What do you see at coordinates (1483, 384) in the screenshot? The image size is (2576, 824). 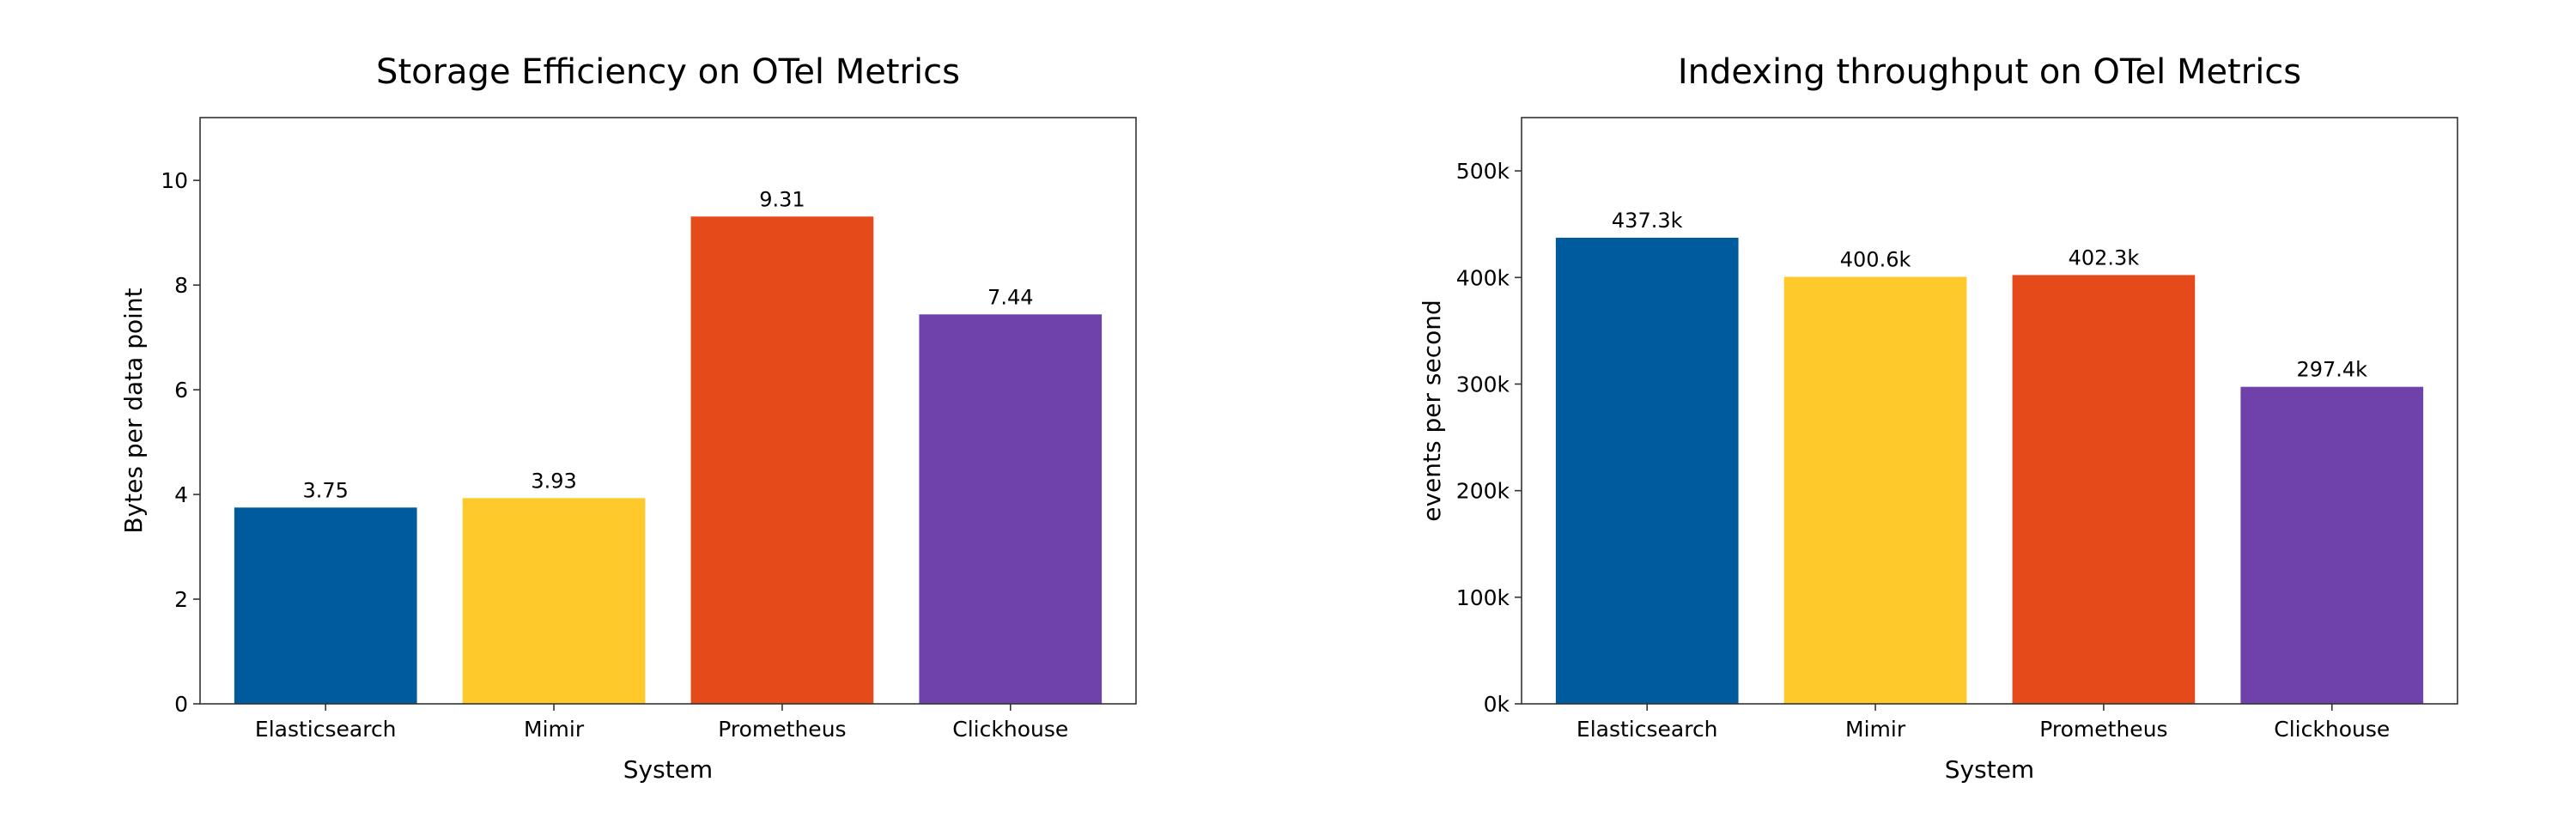 I see `y-tick-label: 300k` at bounding box center [1483, 384].